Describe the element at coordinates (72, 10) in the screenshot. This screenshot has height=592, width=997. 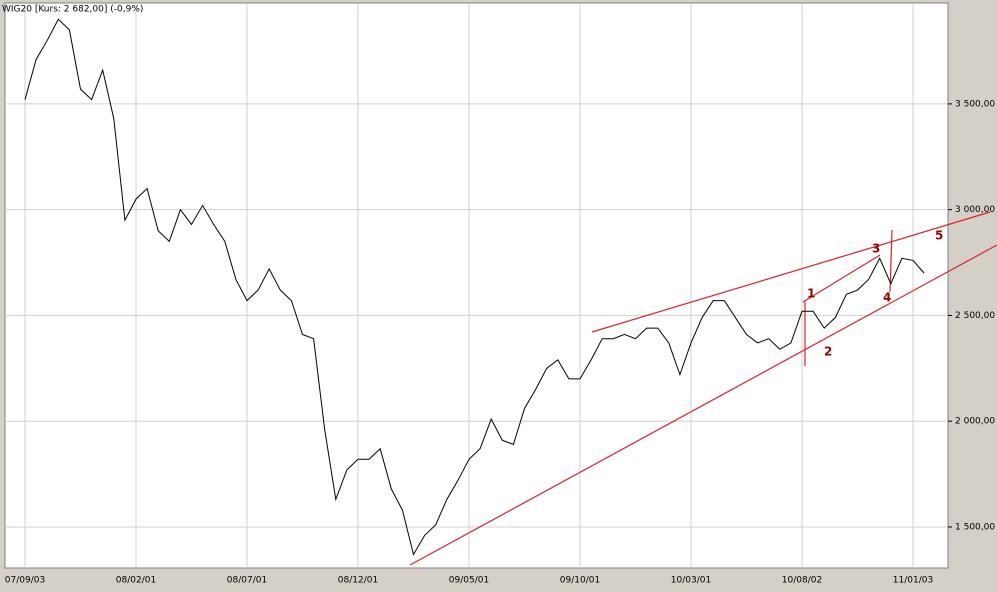
I see `chart-title: WIG20 [Kurs: 2 682,00] (-0,9%)` at that location.